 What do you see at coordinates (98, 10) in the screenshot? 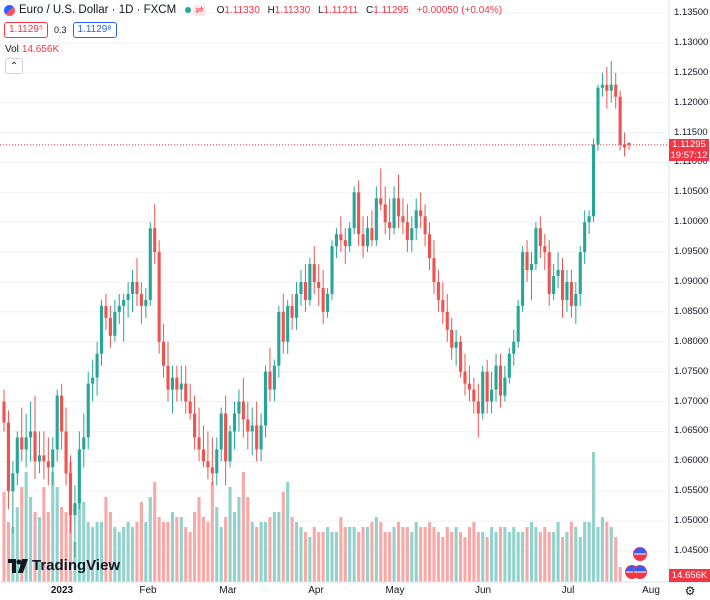
I see `symbol-title: Euro / U.S. Dollar · 1D · FXCM` at bounding box center [98, 10].